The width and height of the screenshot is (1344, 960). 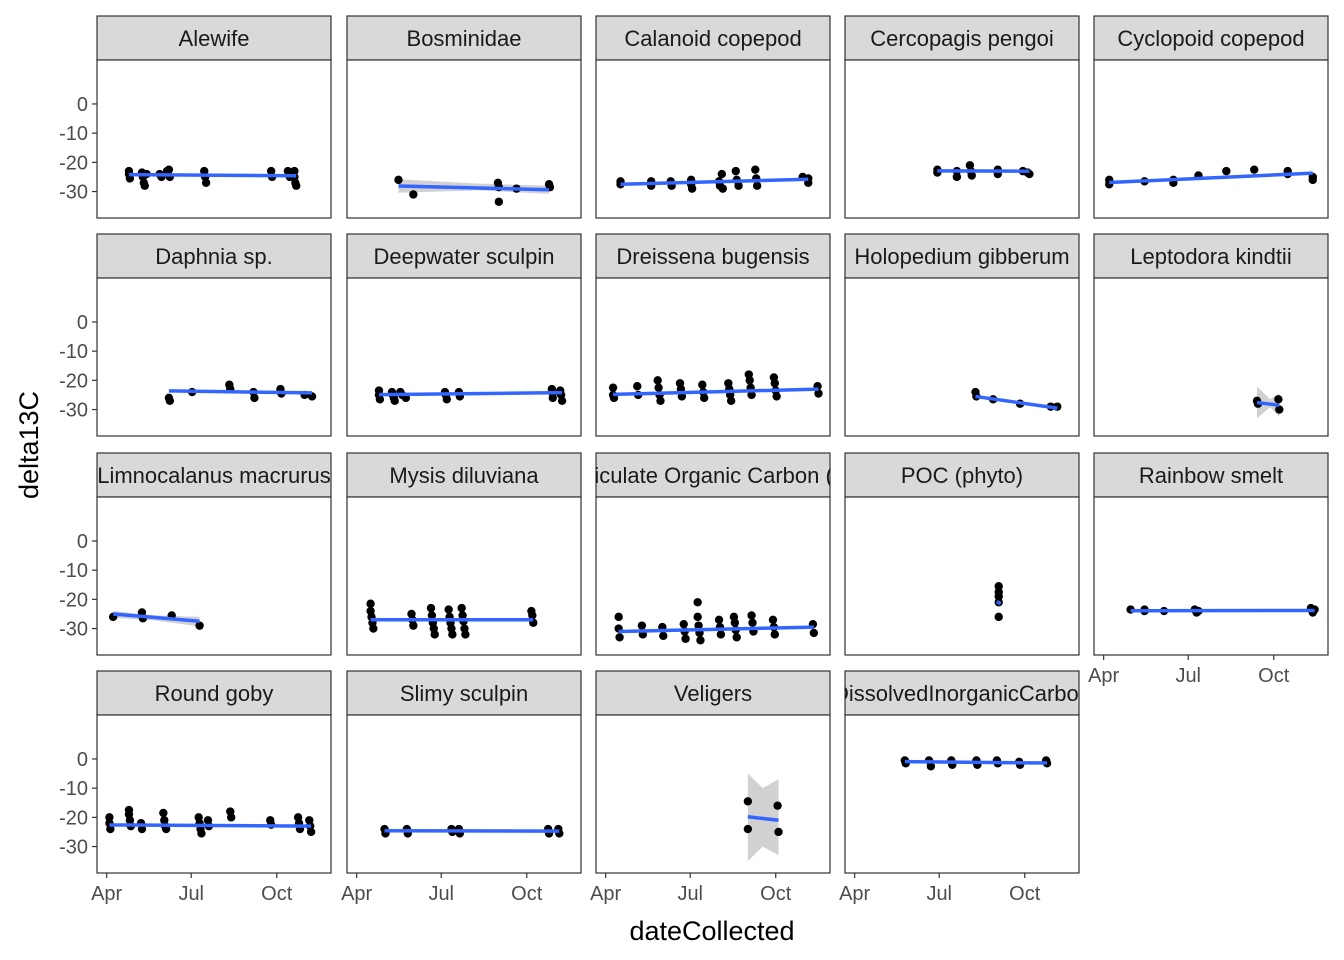 What do you see at coordinates (962, 693) in the screenshot?
I see `facet-strip-label: DissolvedInorganicCarbon` at bounding box center [962, 693].